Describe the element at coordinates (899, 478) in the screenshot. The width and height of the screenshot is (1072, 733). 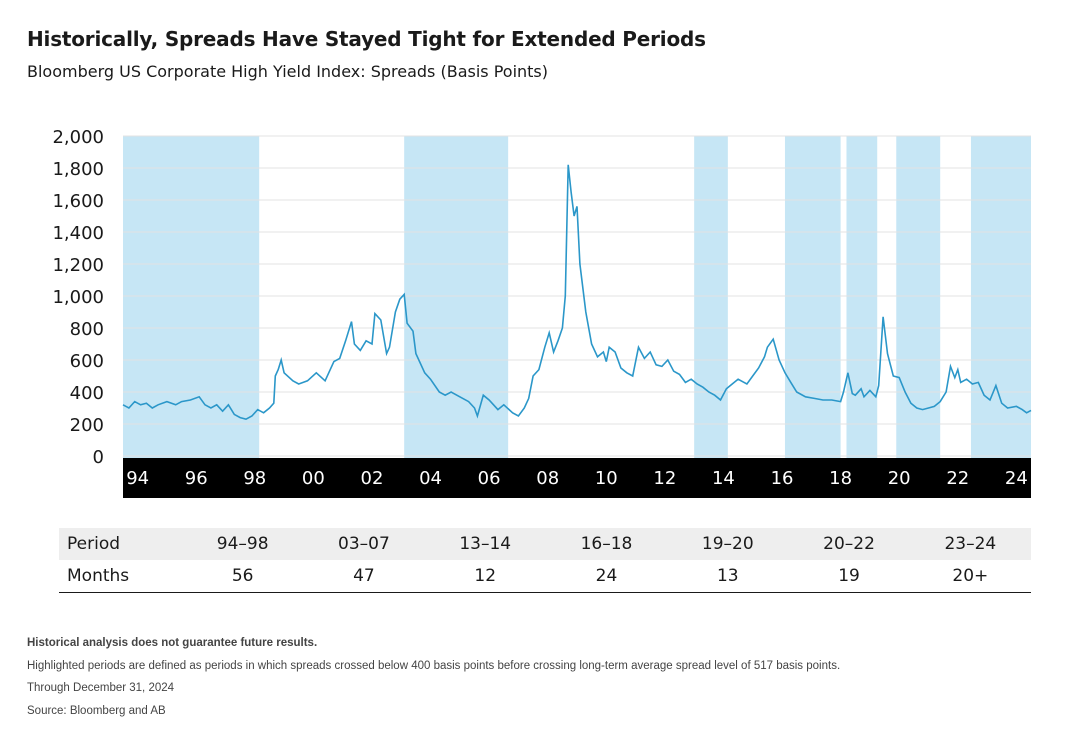
I see `x-tick-label: 20` at that location.